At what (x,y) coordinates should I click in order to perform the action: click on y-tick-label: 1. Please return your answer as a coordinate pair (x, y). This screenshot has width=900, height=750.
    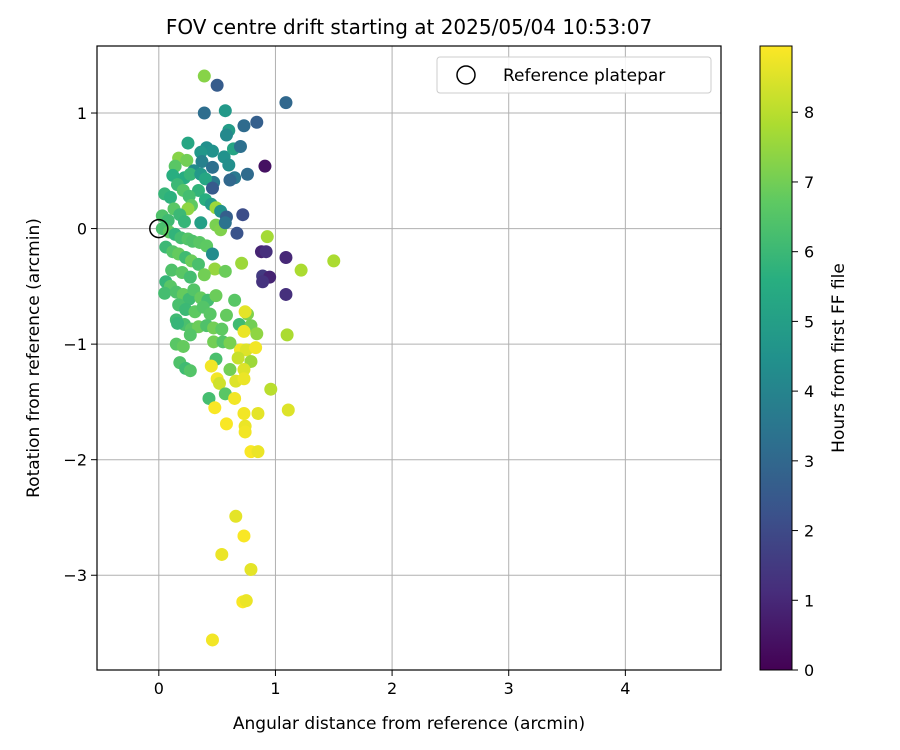
    Looking at the image, I should click on (82, 113).